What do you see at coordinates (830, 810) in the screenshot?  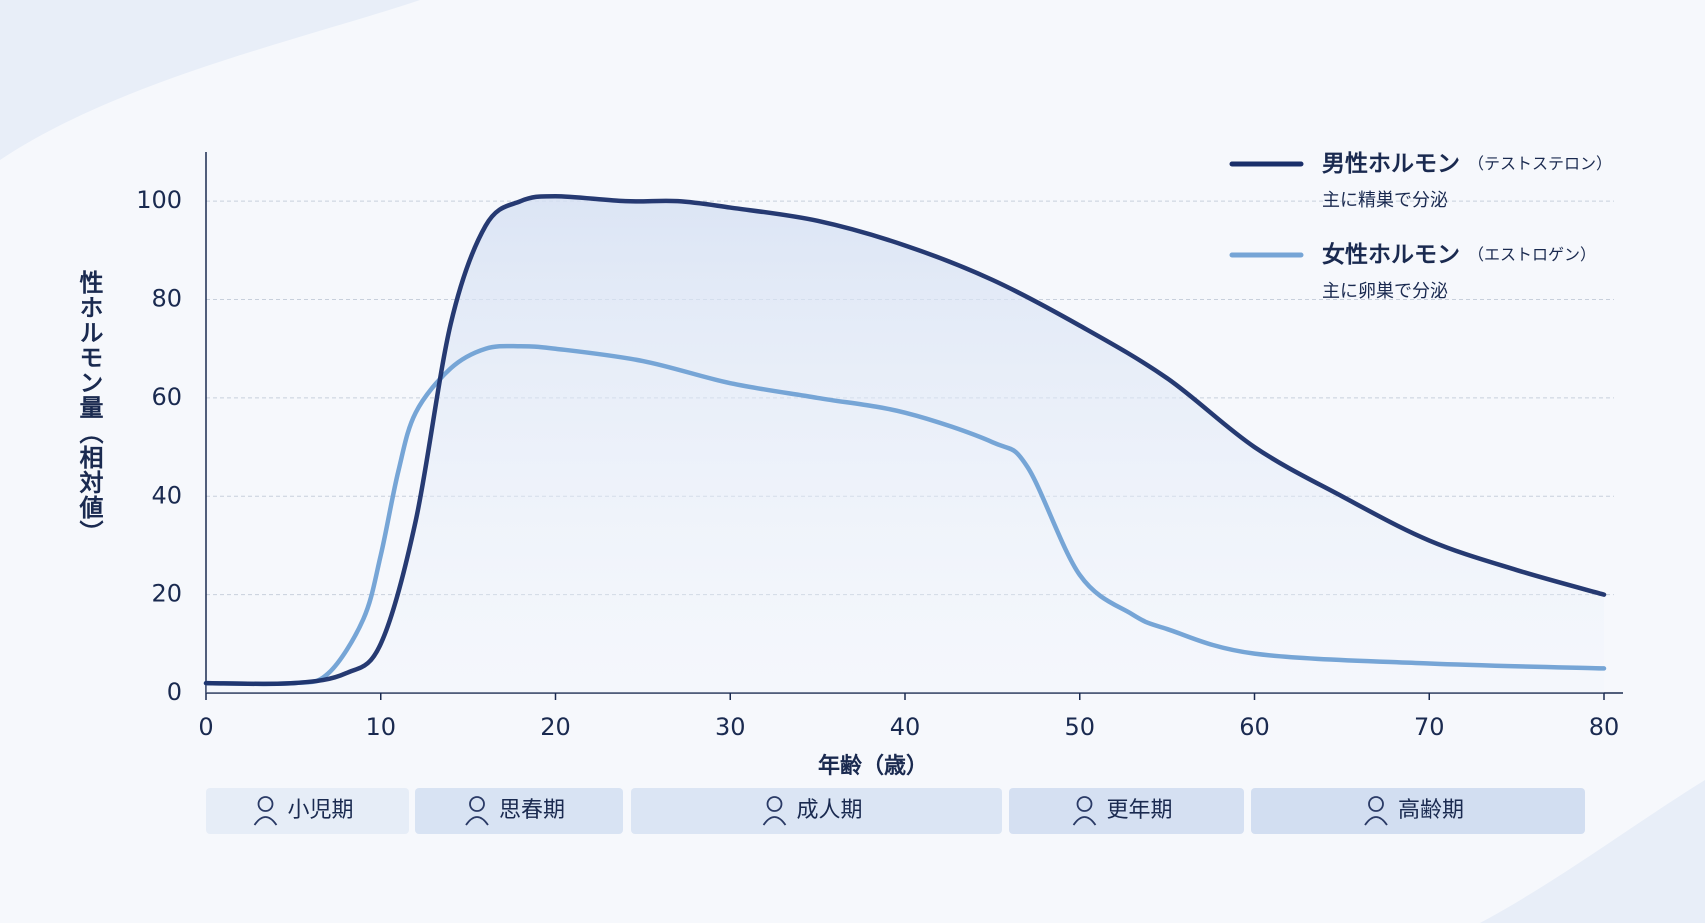 I see `phase-label: 成人期` at bounding box center [830, 810].